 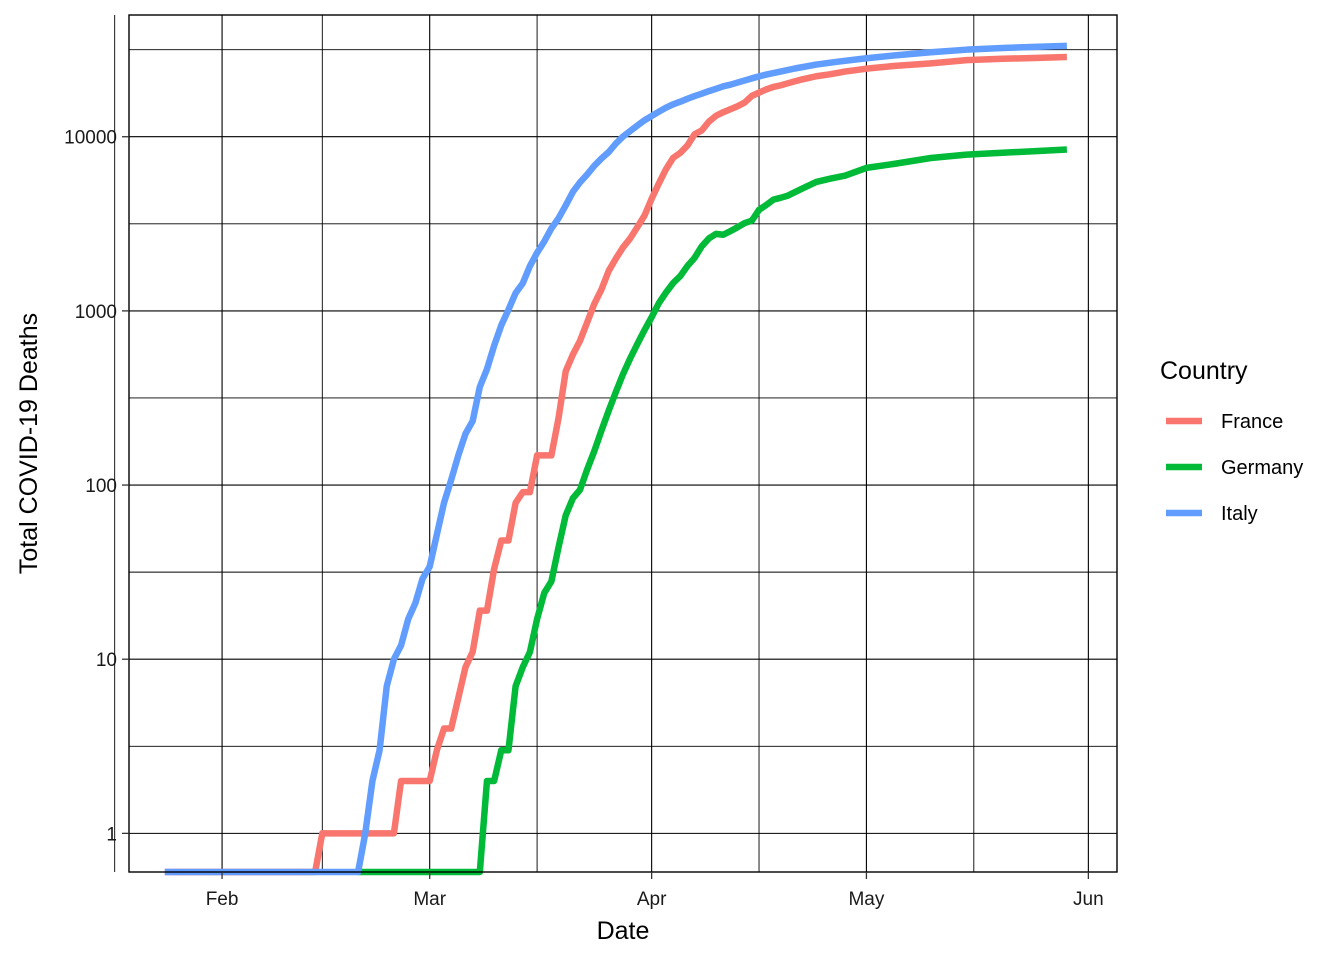 What do you see at coordinates (623, 931) in the screenshot?
I see `x-axis-title: Date` at bounding box center [623, 931].